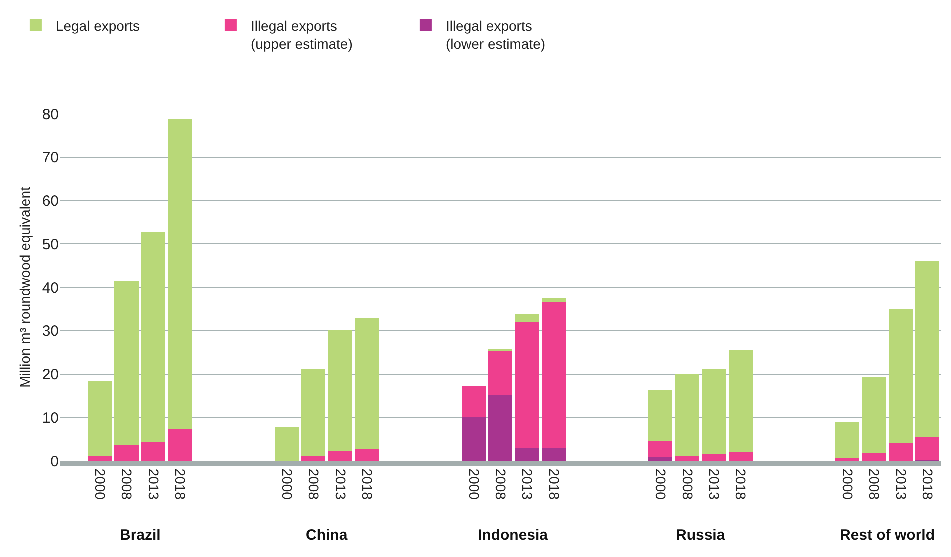  Describe the element at coordinates (50, 331) in the screenshot. I see `y-tick-label: 30` at that location.